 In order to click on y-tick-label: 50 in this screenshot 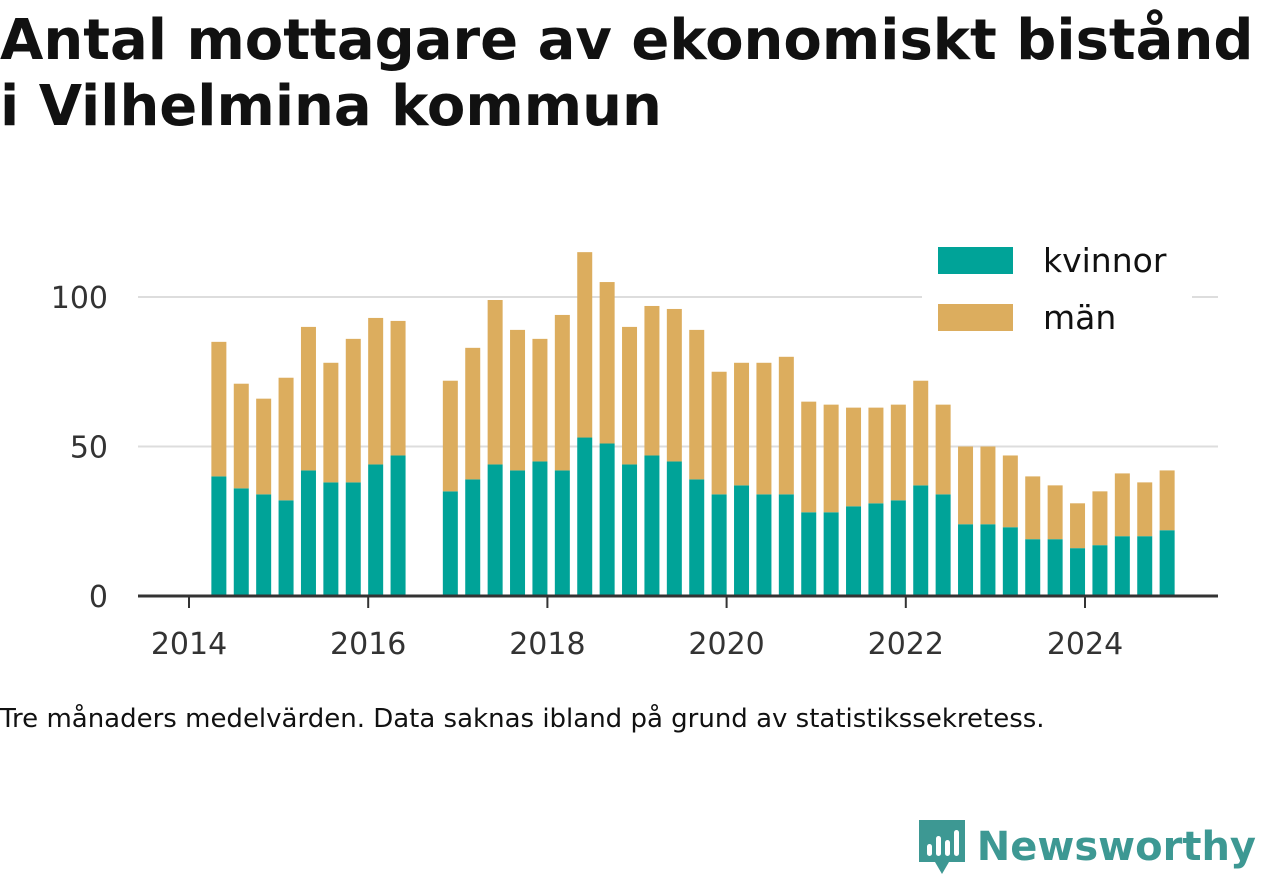, I will do `click(89, 448)`.